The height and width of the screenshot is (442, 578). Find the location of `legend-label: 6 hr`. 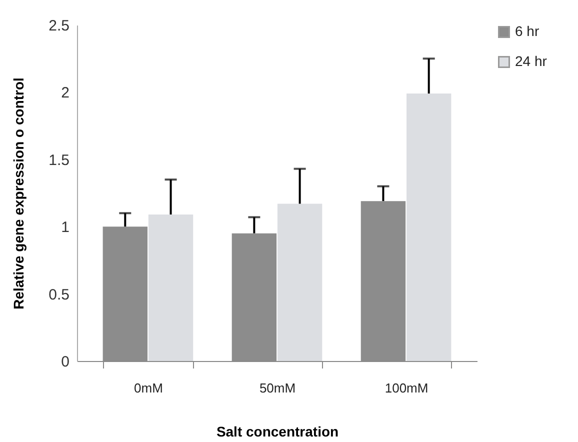

legend-label: 6 hr is located at coordinates (527, 31).